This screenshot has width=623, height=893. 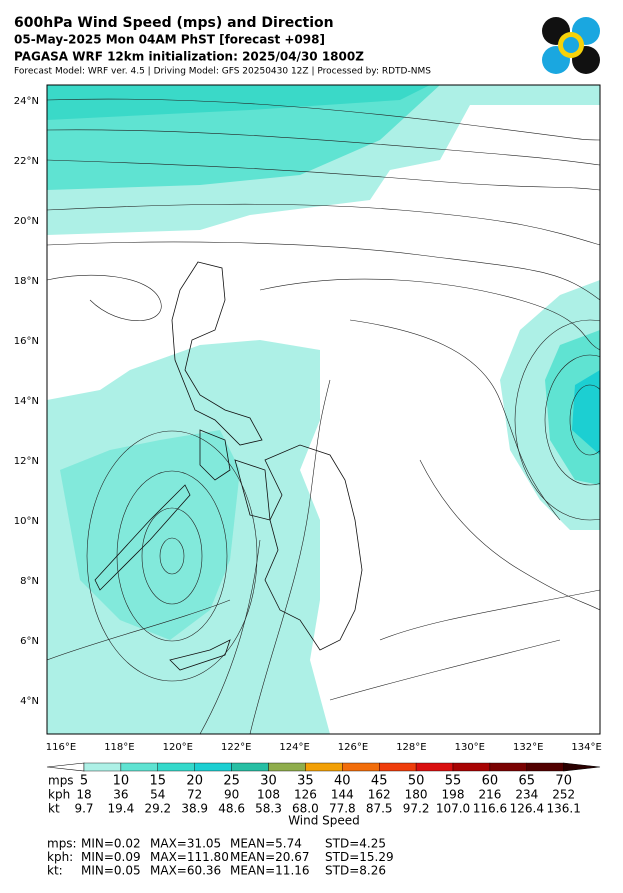 I want to click on colorbar-tick-label: 116.6, so click(x=490, y=809).